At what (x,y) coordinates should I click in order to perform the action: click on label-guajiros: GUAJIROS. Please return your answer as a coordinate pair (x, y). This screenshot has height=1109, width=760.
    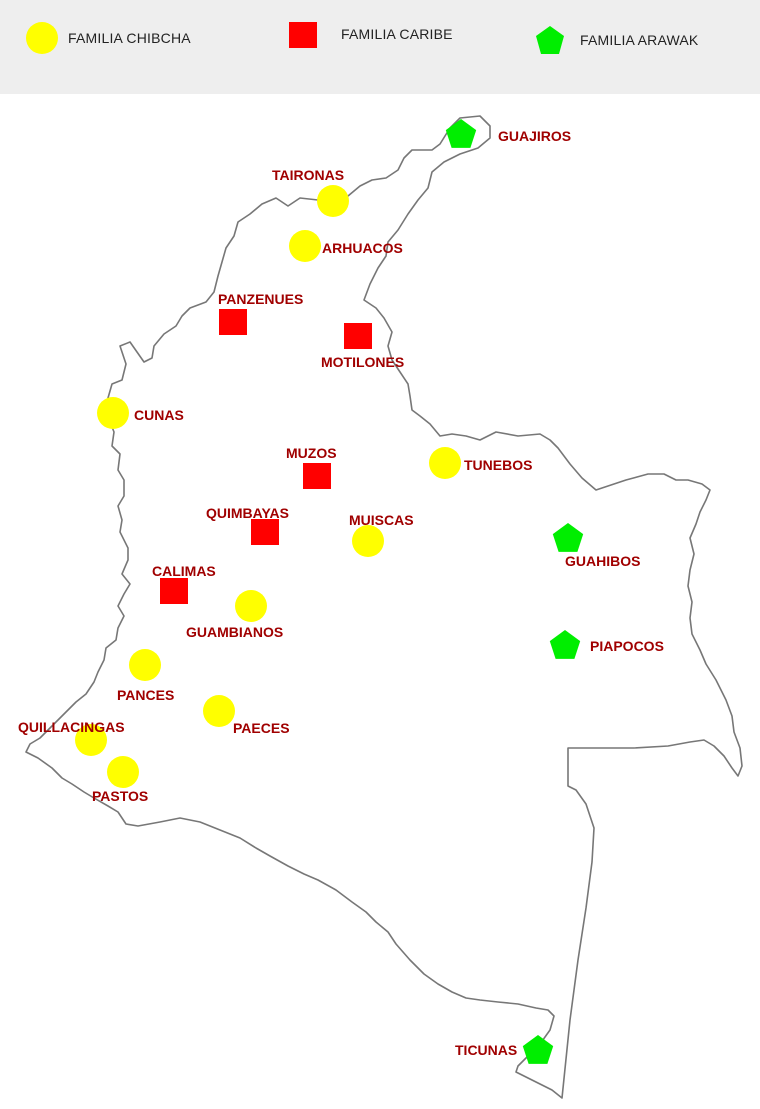
    Looking at the image, I should click on (535, 136).